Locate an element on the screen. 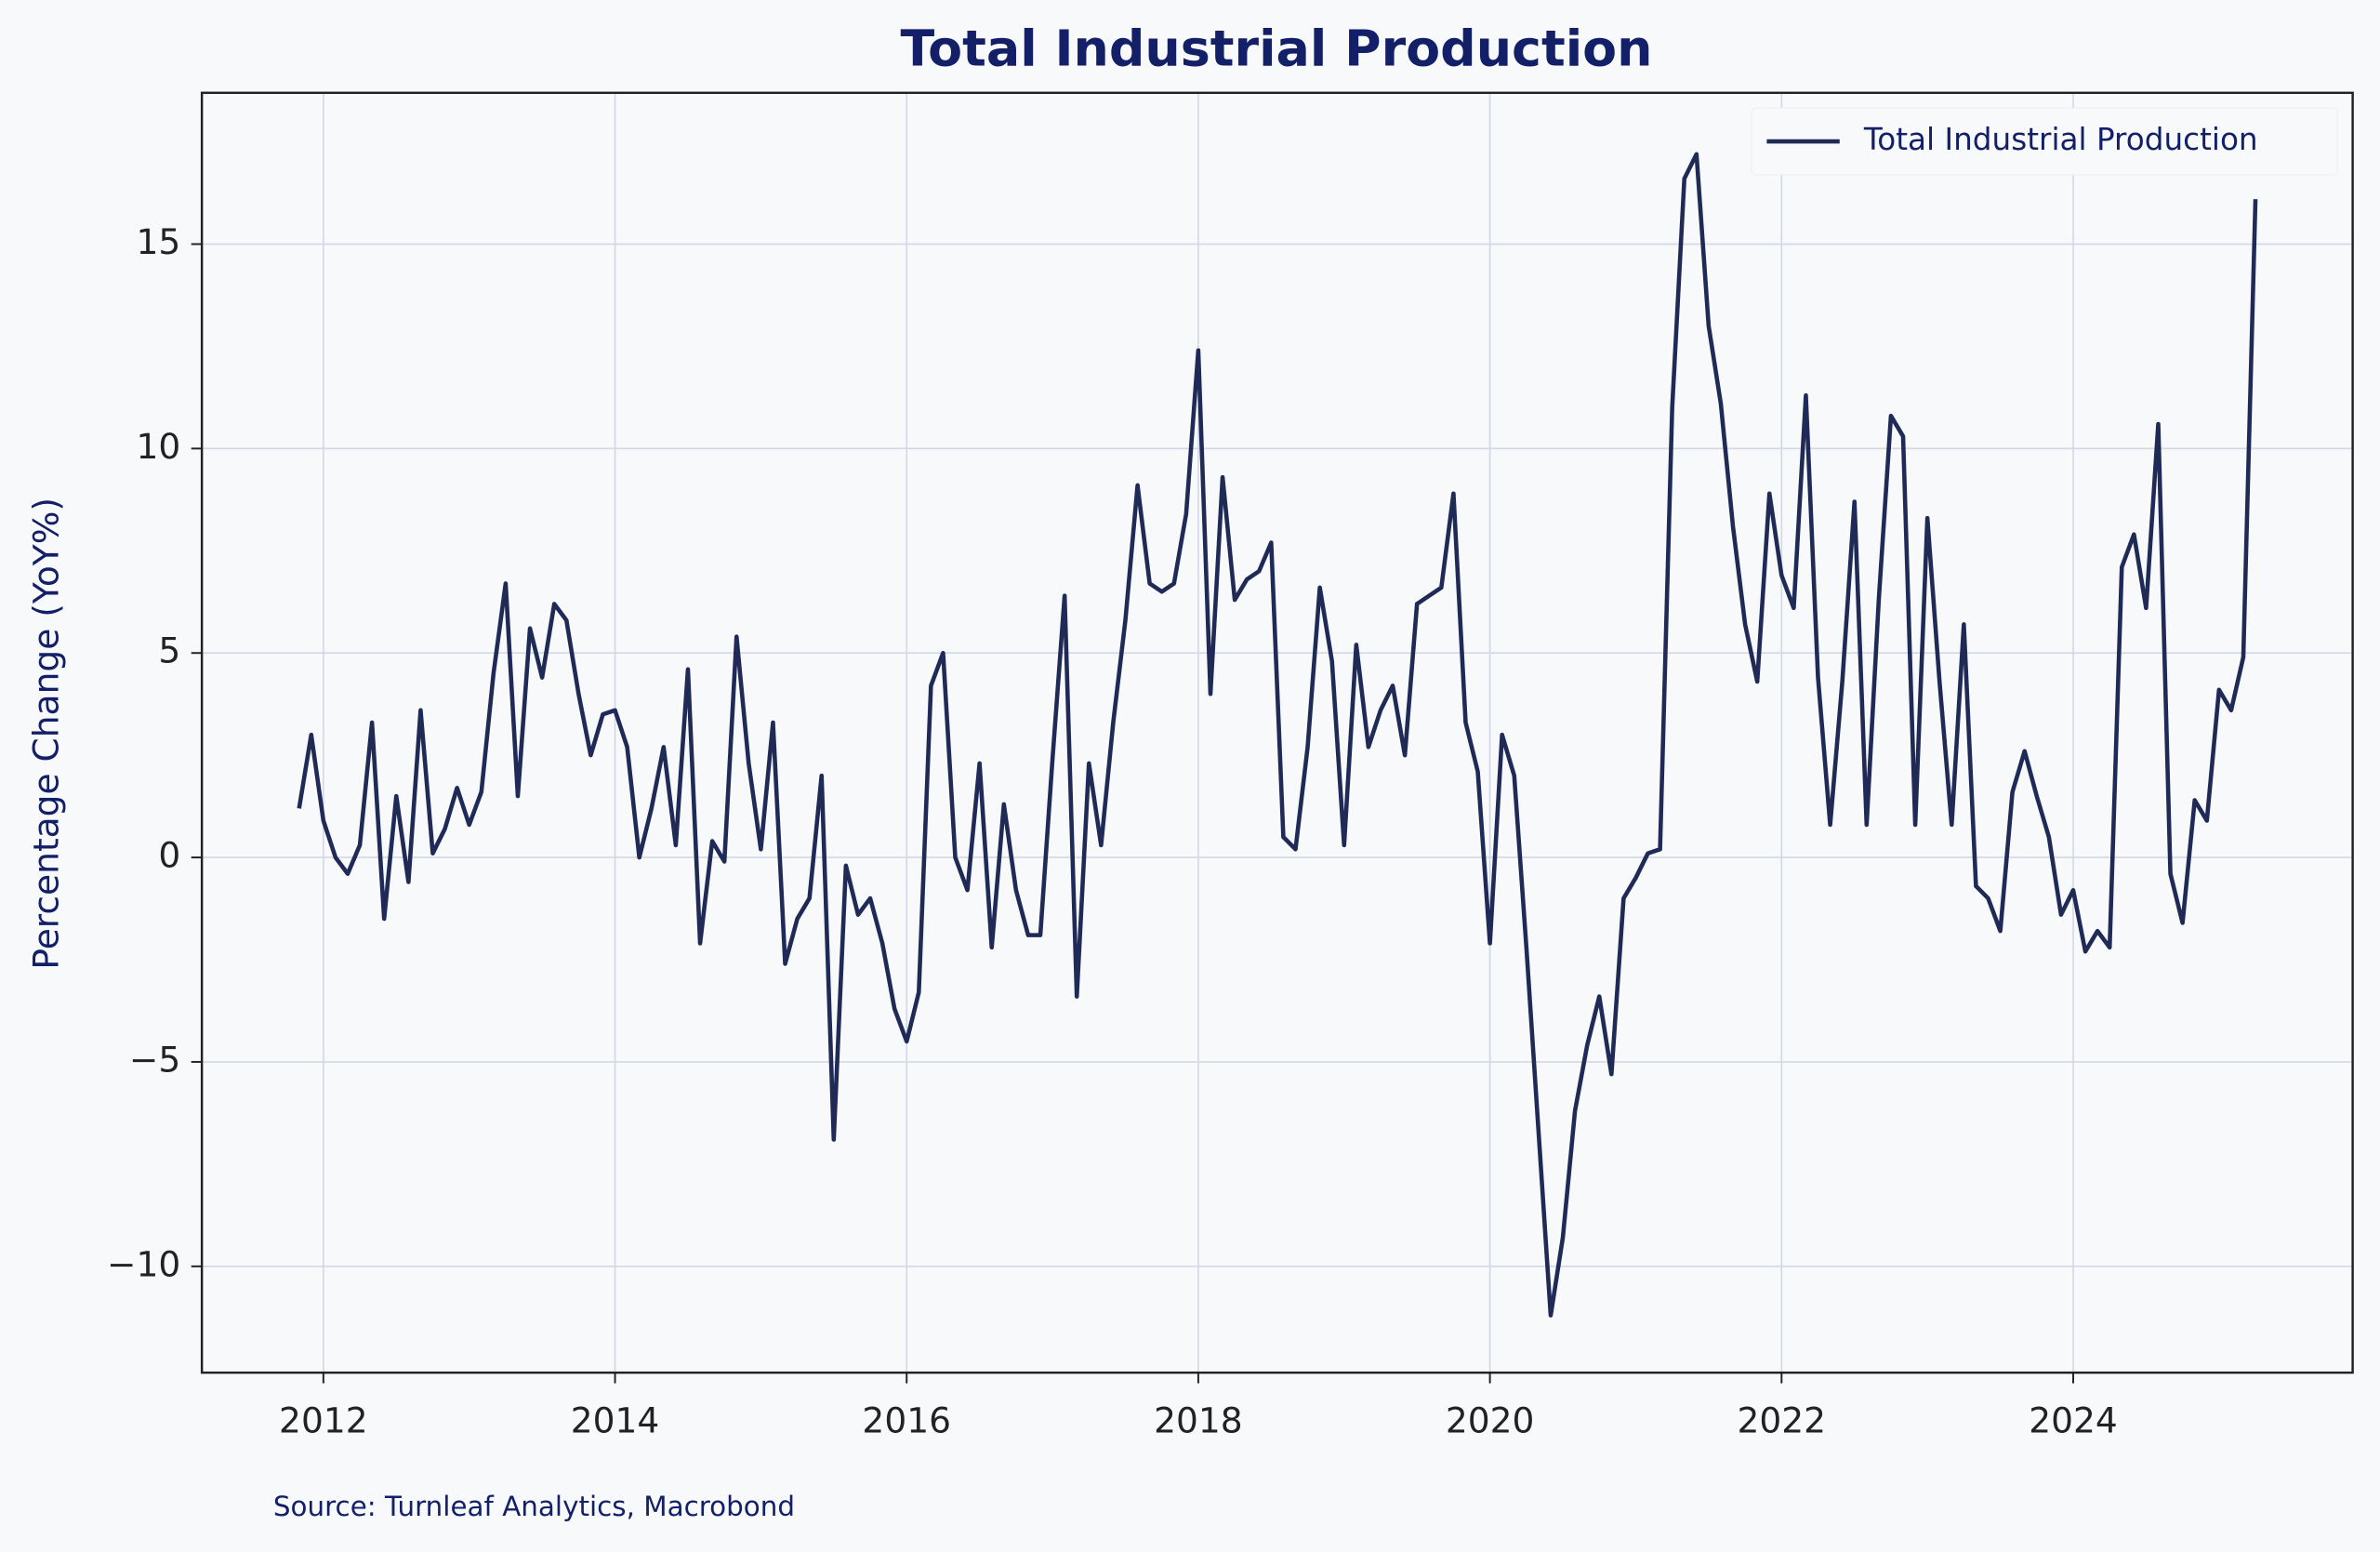 The height and width of the screenshot is (1552, 2380). x-tick-label: 2020 is located at coordinates (1490, 1420).